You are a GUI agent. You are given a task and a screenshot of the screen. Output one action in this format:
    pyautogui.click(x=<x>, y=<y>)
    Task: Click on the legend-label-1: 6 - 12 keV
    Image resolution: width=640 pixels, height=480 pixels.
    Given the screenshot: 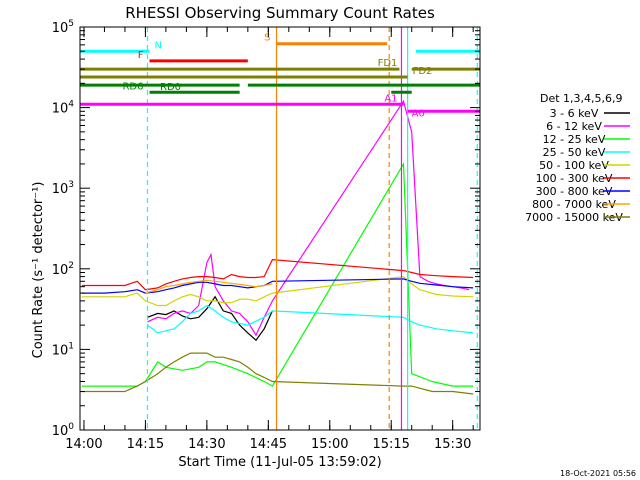 What is the action you would take?
    pyautogui.click(x=574, y=126)
    